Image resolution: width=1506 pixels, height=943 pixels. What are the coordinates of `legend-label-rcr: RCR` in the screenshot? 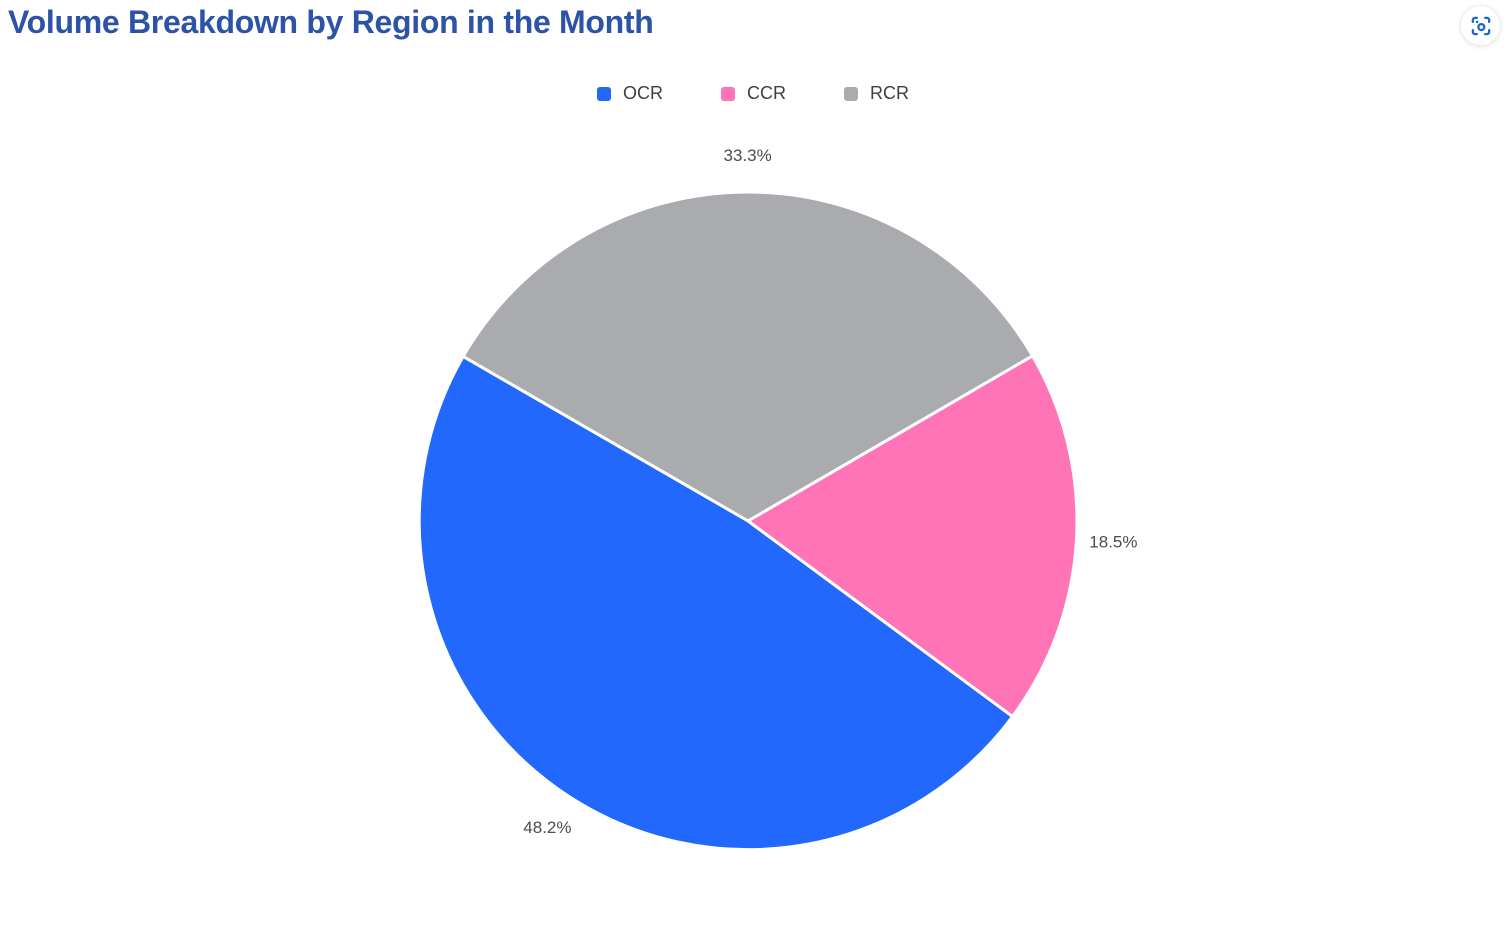 It's located at (889, 93).